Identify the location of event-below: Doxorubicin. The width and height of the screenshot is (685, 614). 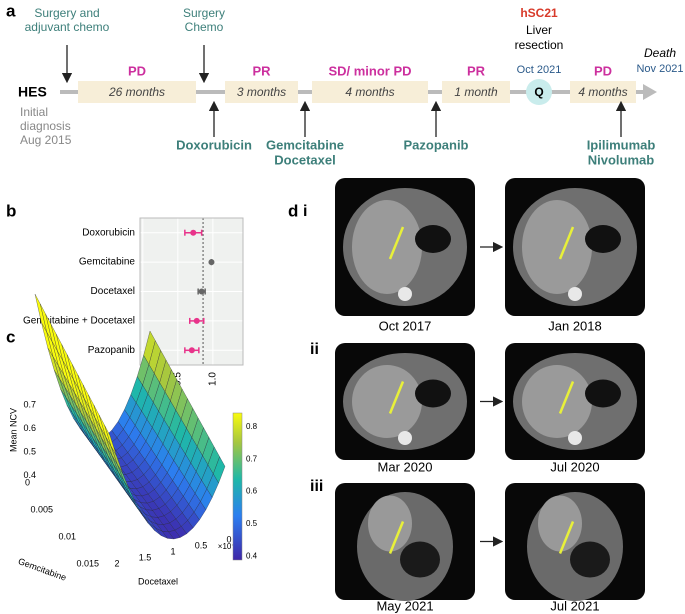
(214, 144).